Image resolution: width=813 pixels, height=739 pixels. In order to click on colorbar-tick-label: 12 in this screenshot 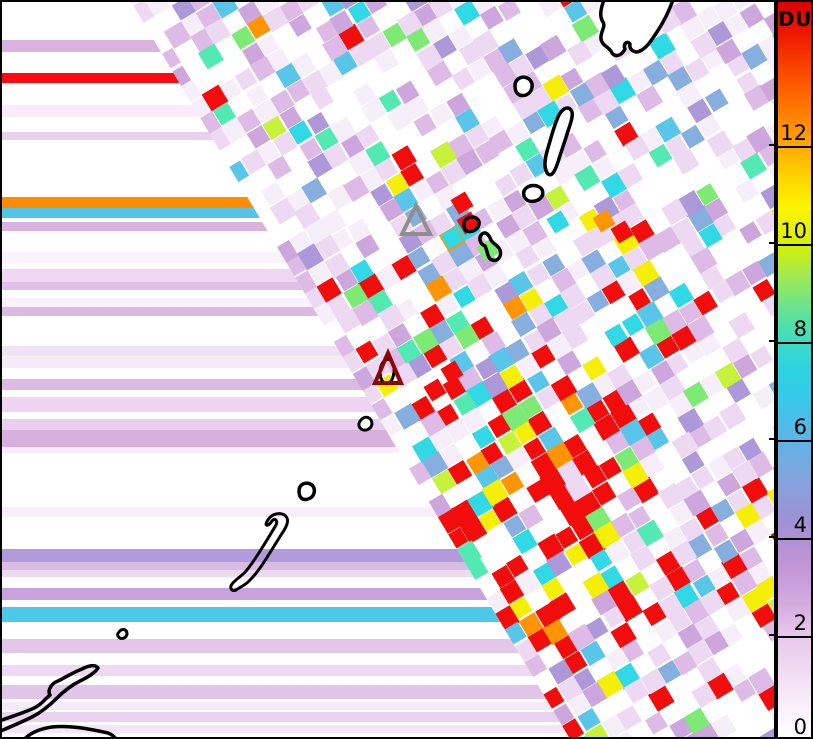, I will do `click(793, 133)`.